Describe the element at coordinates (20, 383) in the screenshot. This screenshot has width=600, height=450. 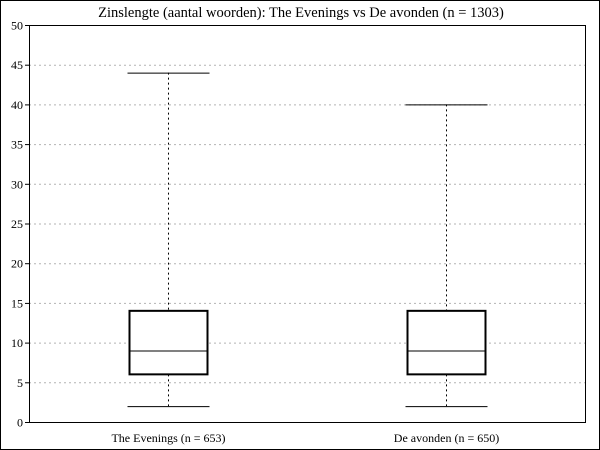
I see `y-tick-label: 5` at that location.